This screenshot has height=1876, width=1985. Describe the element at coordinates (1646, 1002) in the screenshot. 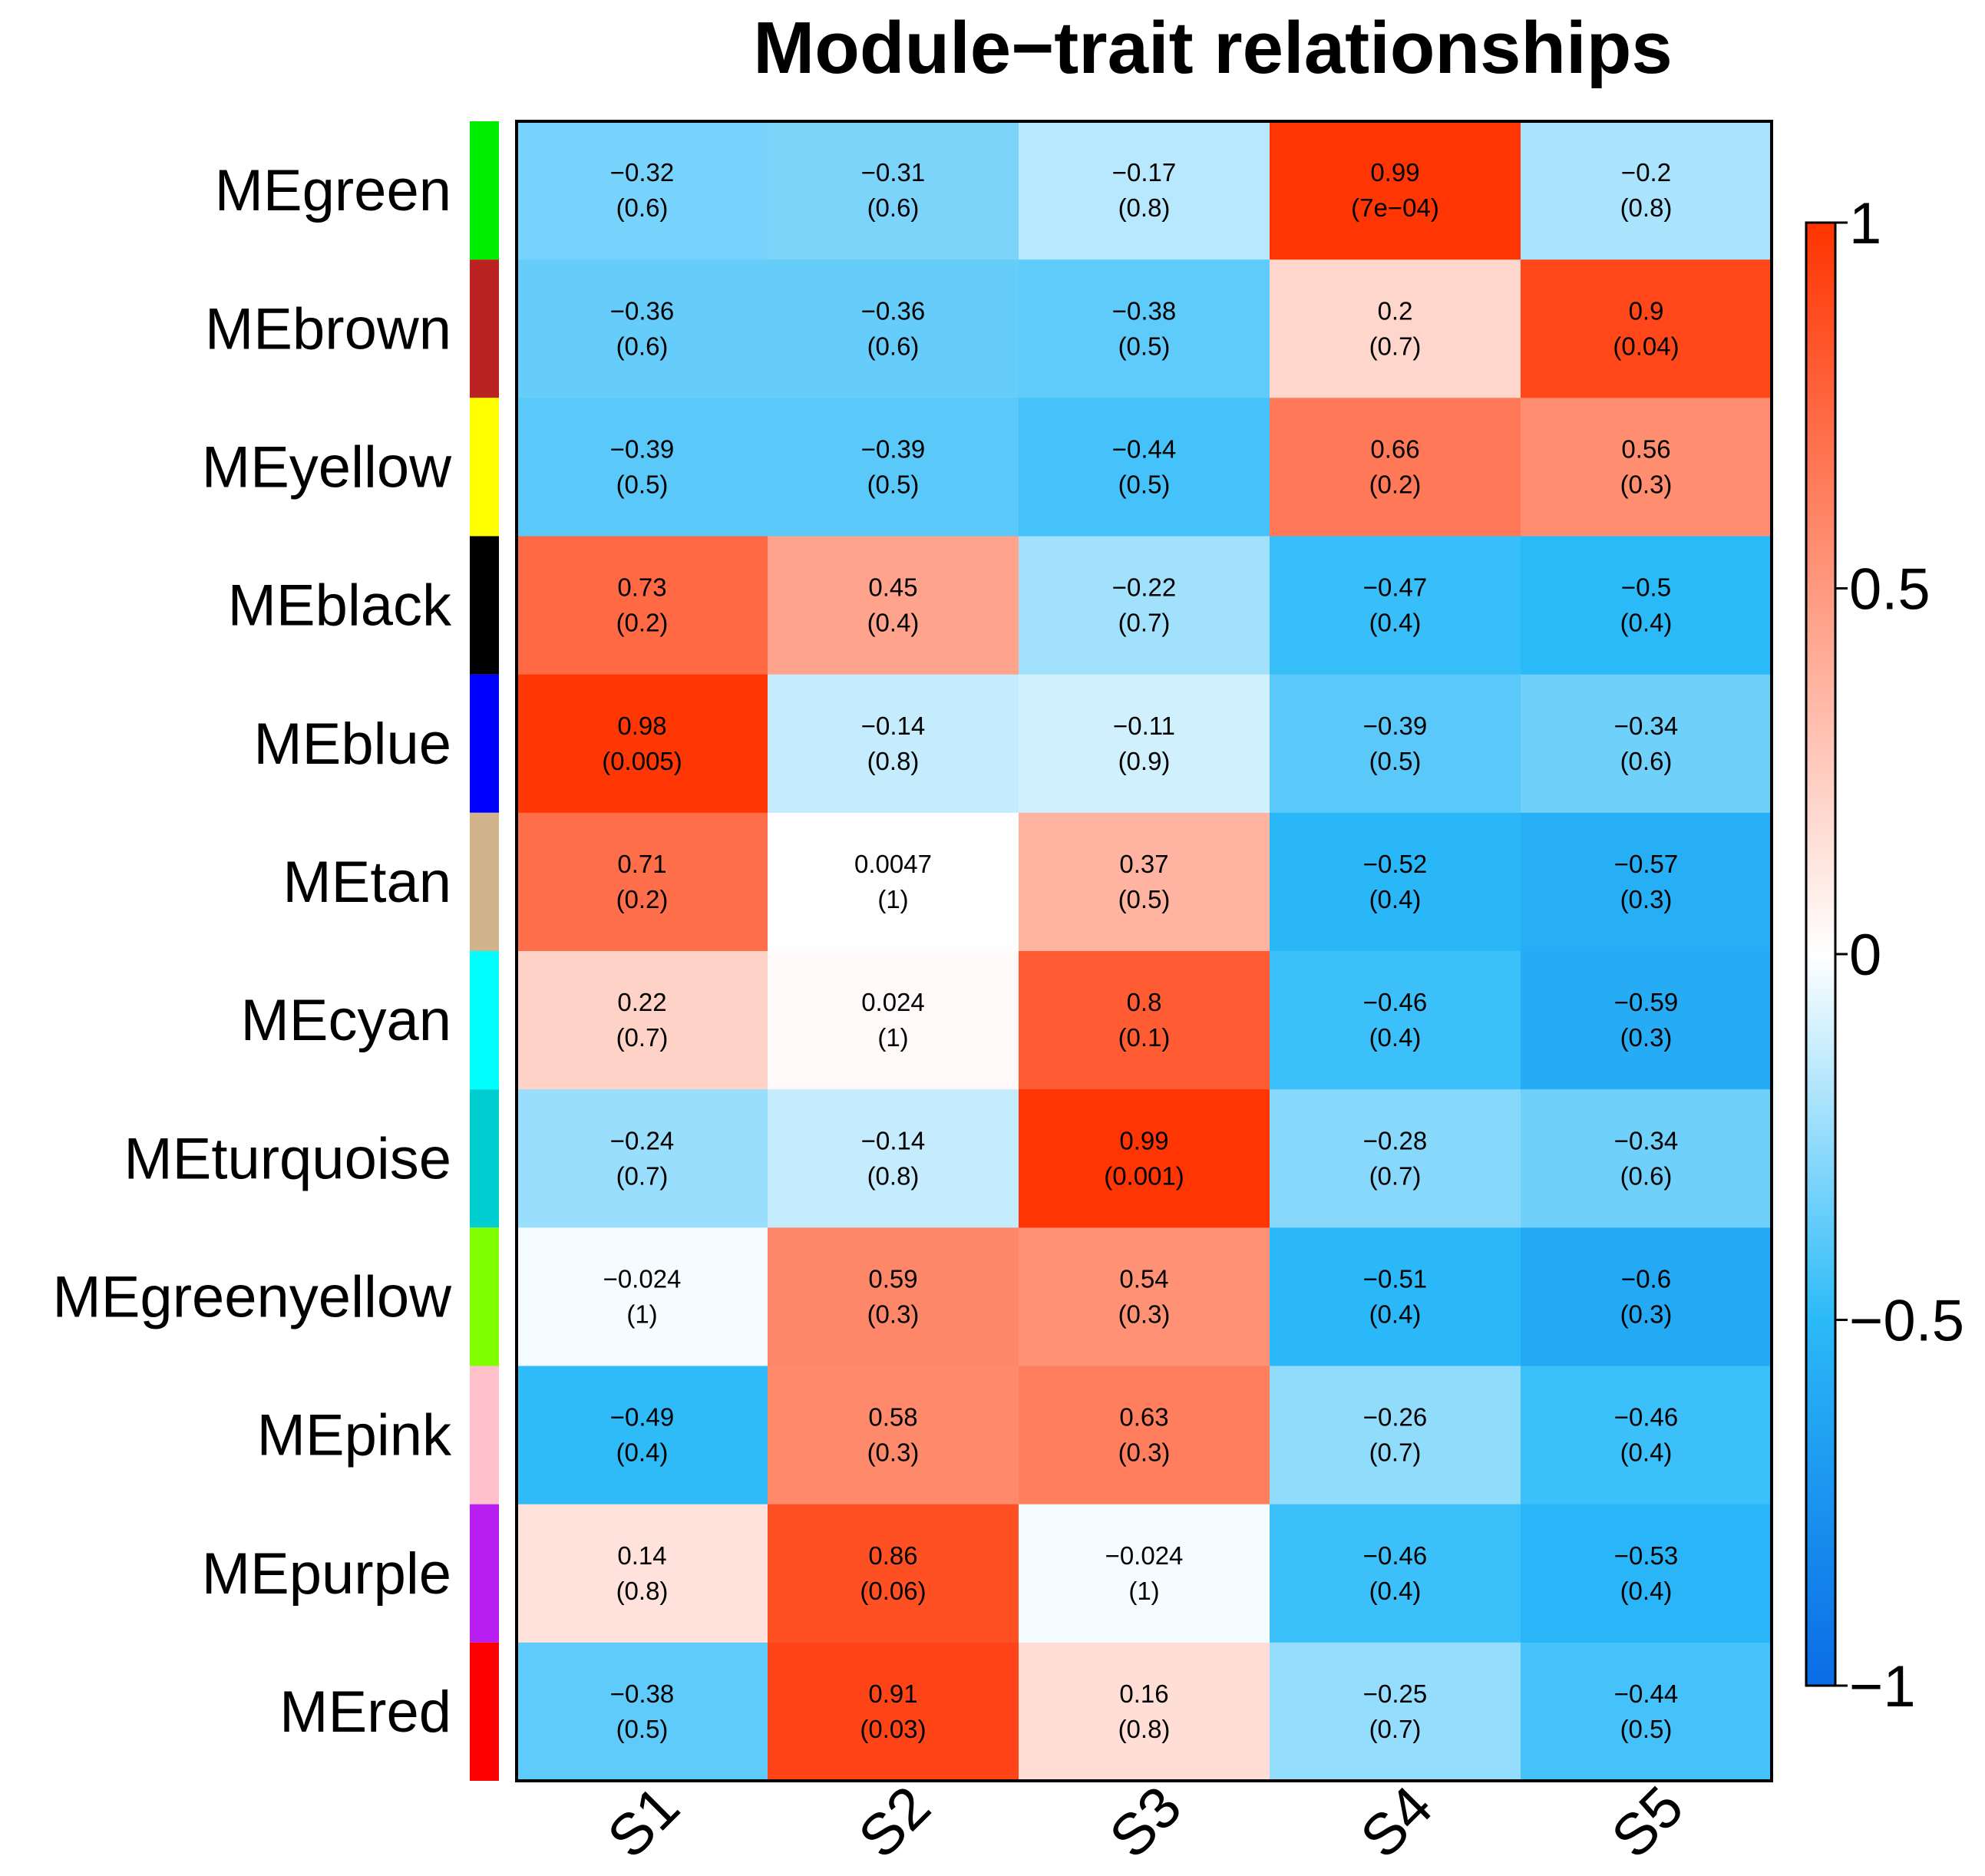

I see `cell-correlation-label: −0.59` at that location.